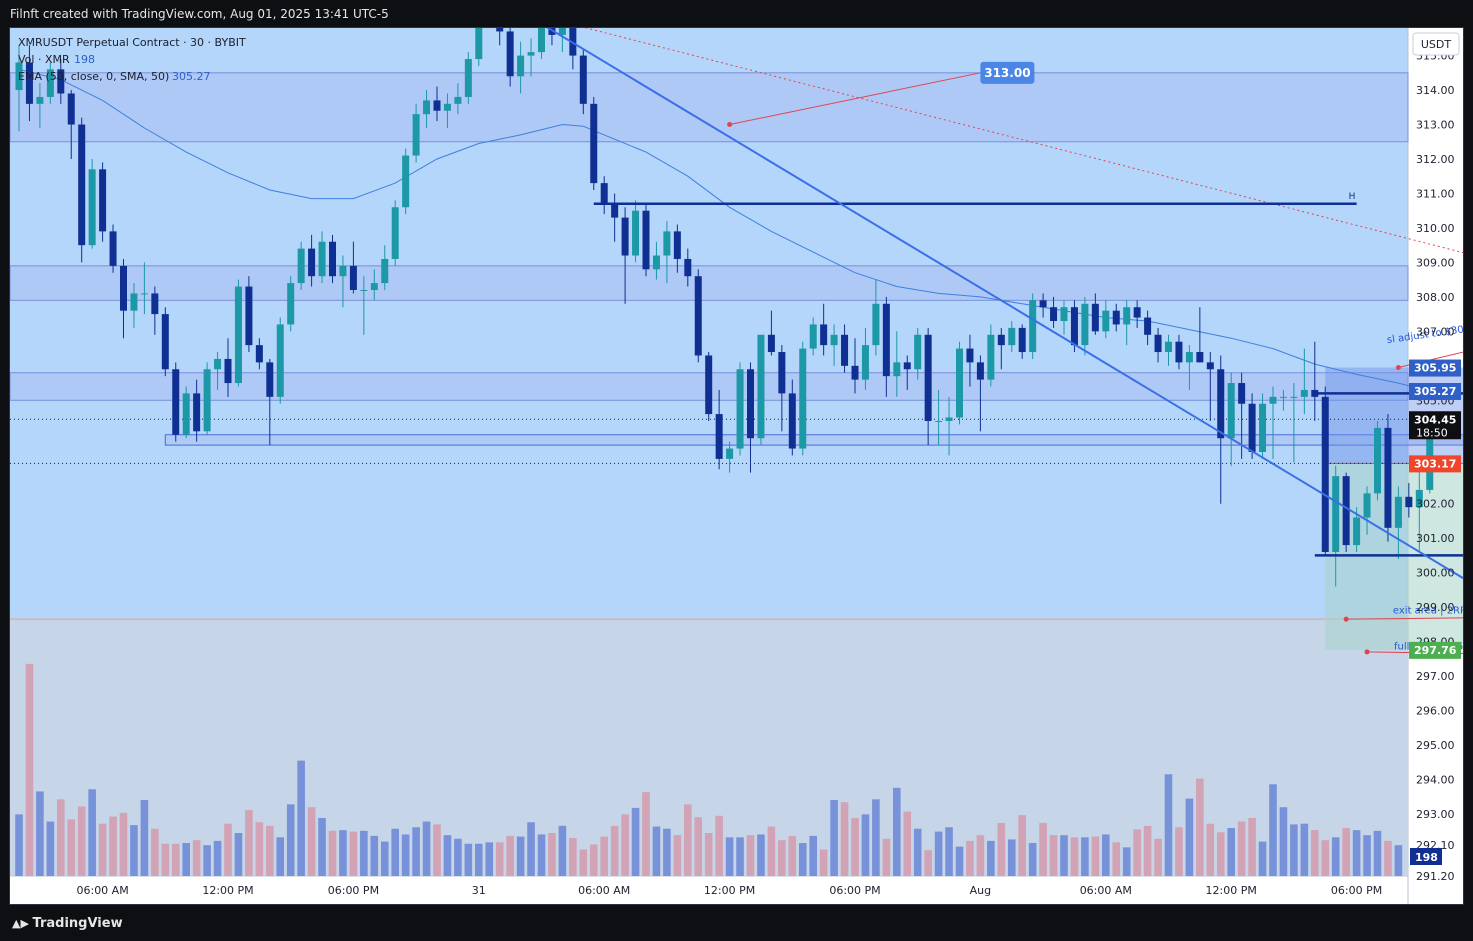 The height and width of the screenshot is (941, 1473). Describe the element at coordinates (353, 890) in the screenshot. I see `time-axis-label: 06:00 PM` at that location.